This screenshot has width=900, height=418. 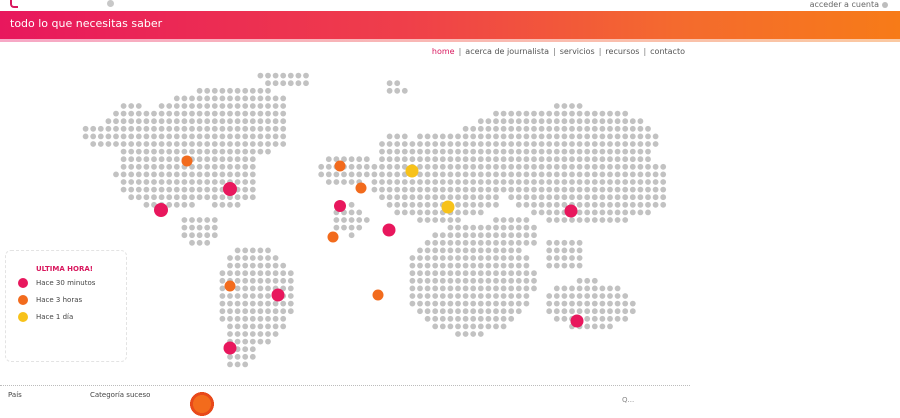 I want to click on news-marker-central-europe, so click(x=361, y=188).